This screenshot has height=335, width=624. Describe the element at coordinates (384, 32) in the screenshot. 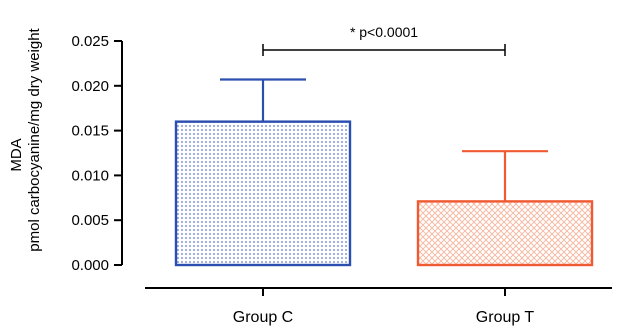

I see `significance-annotation: * p<0.0001` at that location.